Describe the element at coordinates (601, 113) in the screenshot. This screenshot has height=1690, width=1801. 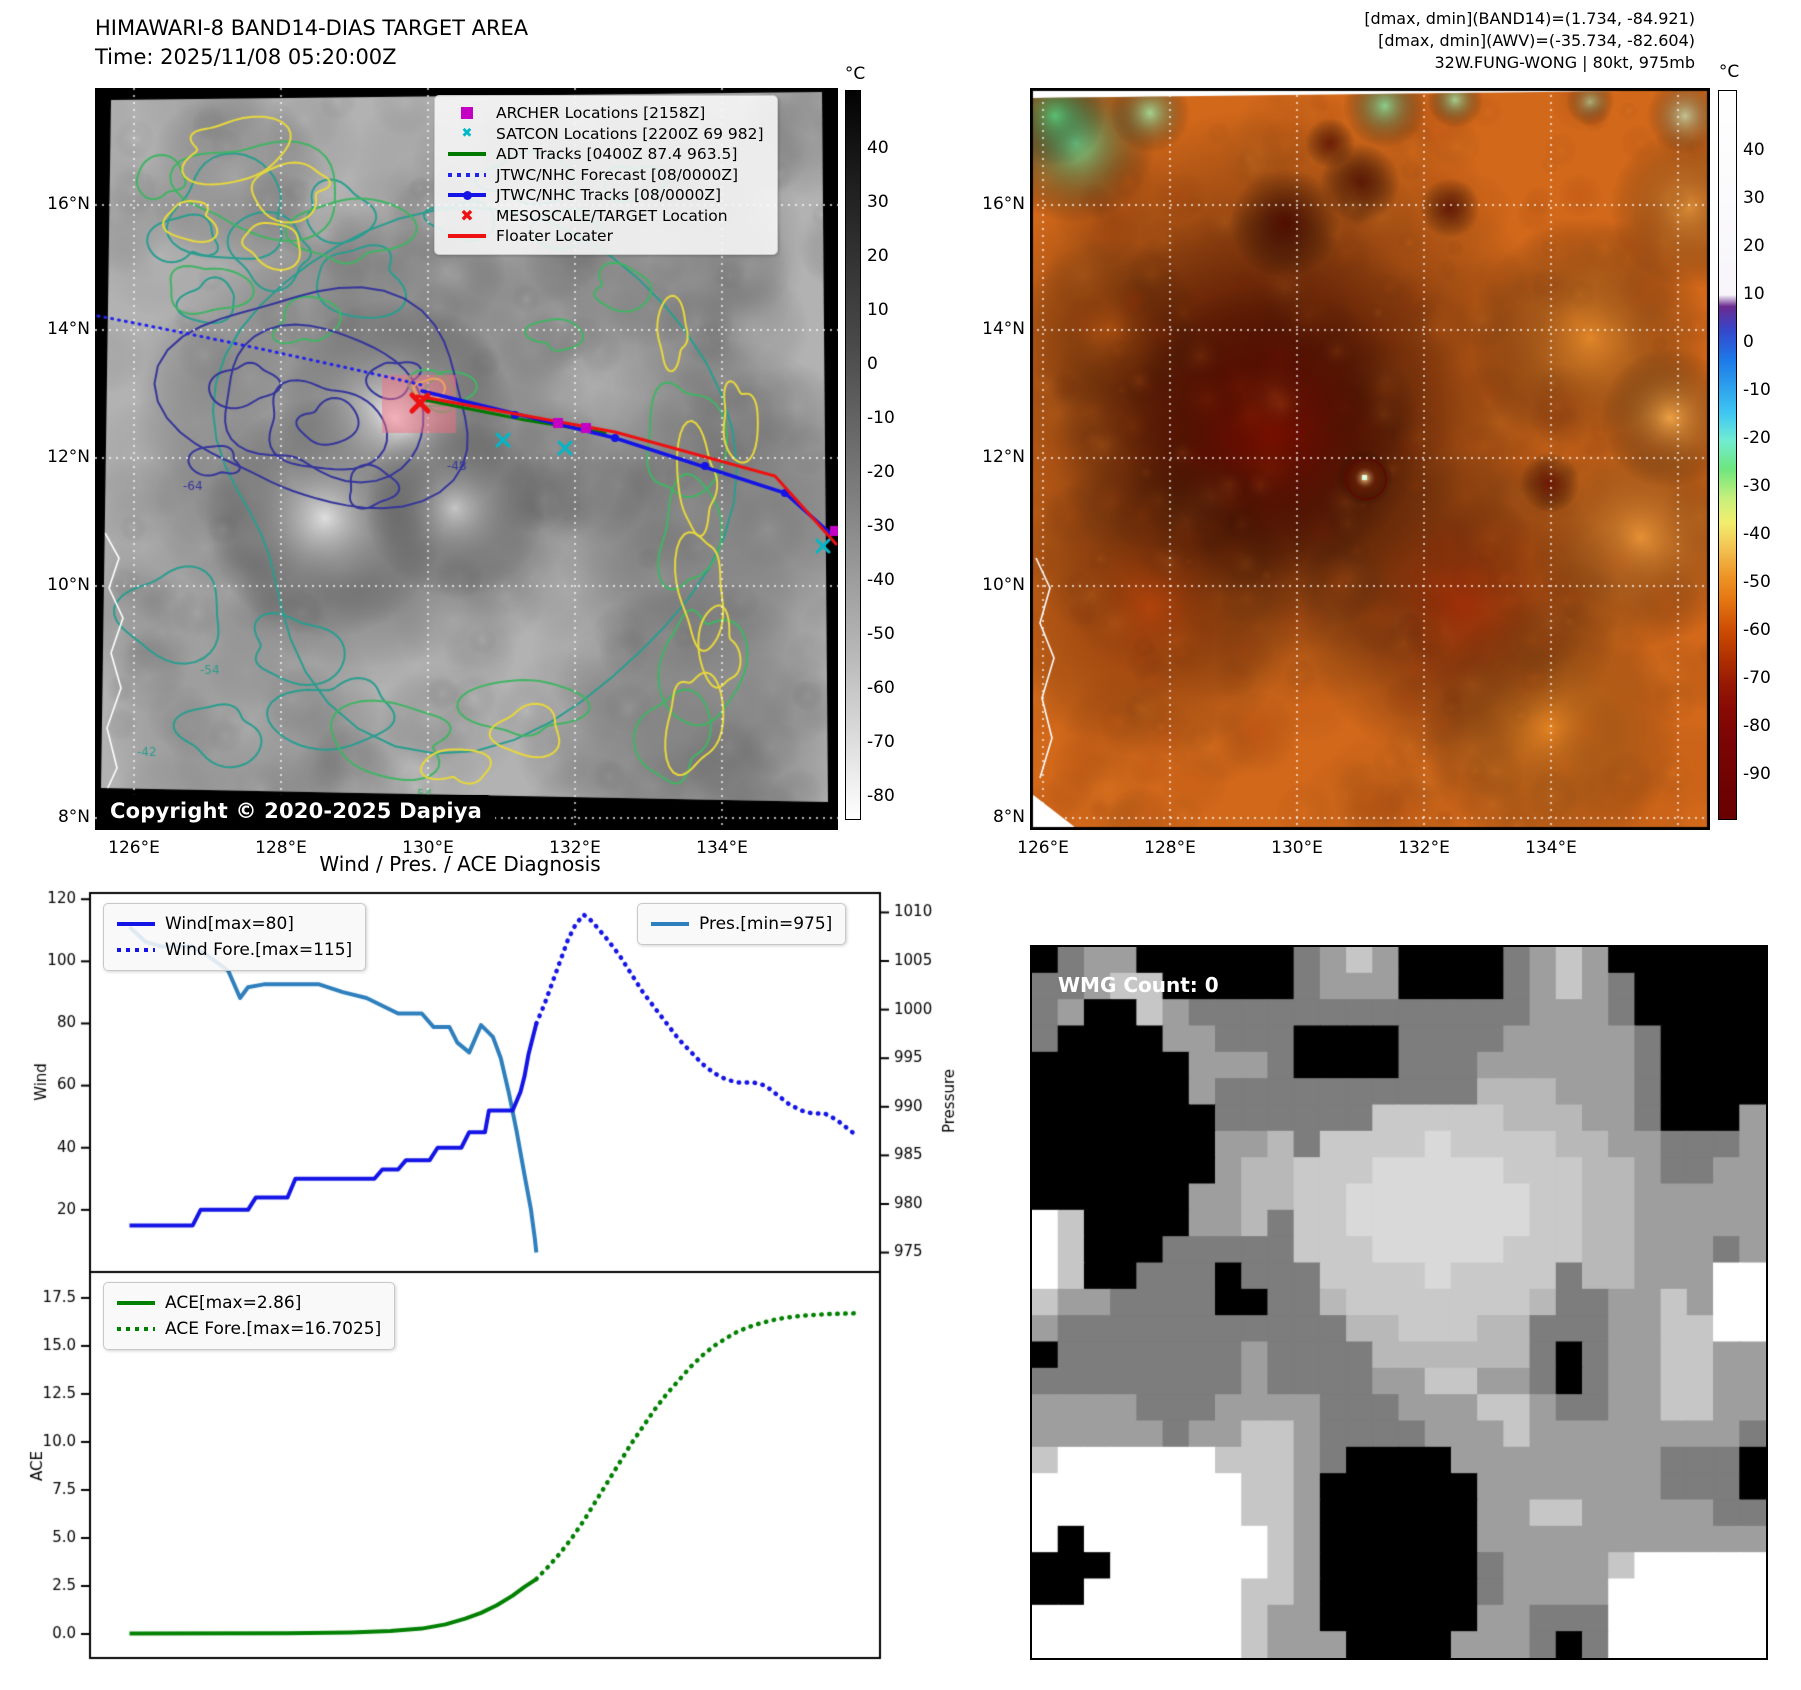
I see `legend-label: ARCHER Locations [2158Z]` at that location.